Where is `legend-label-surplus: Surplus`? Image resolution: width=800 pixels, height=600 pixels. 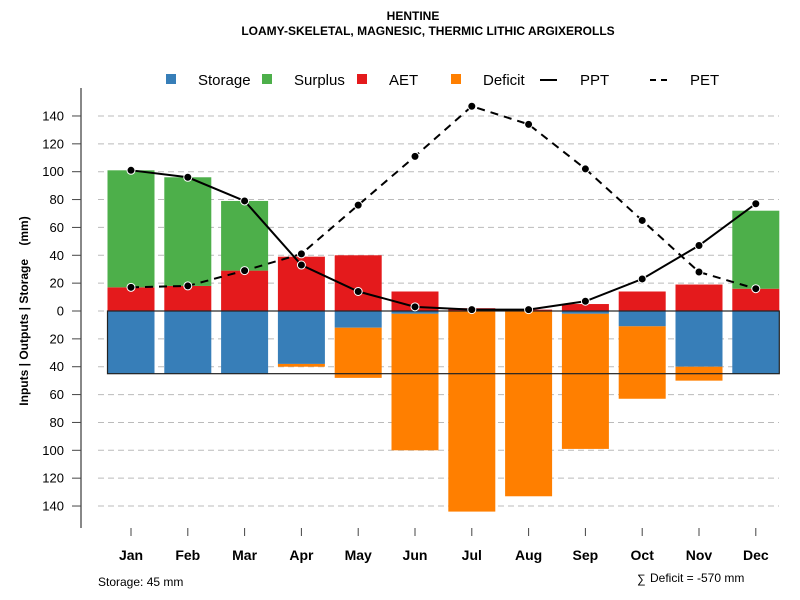
legend-label-surplus: Surplus is located at coordinates (319, 80).